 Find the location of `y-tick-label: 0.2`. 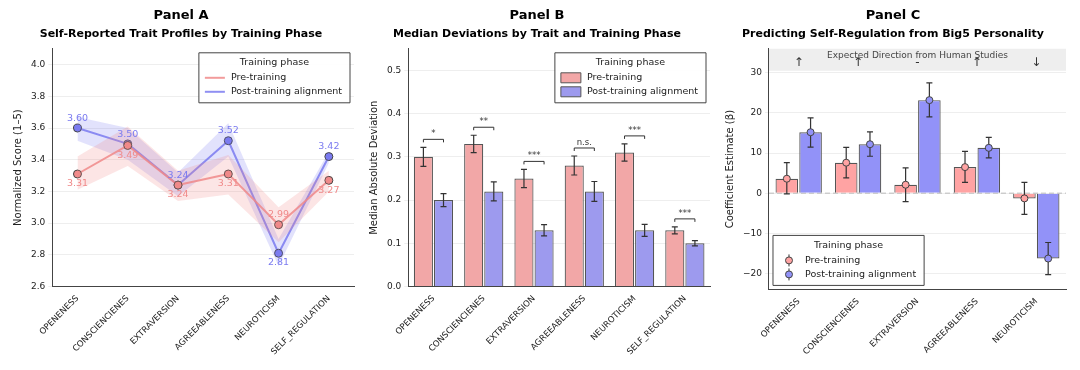

y-tick-label: 0.2 is located at coordinates (394, 199).